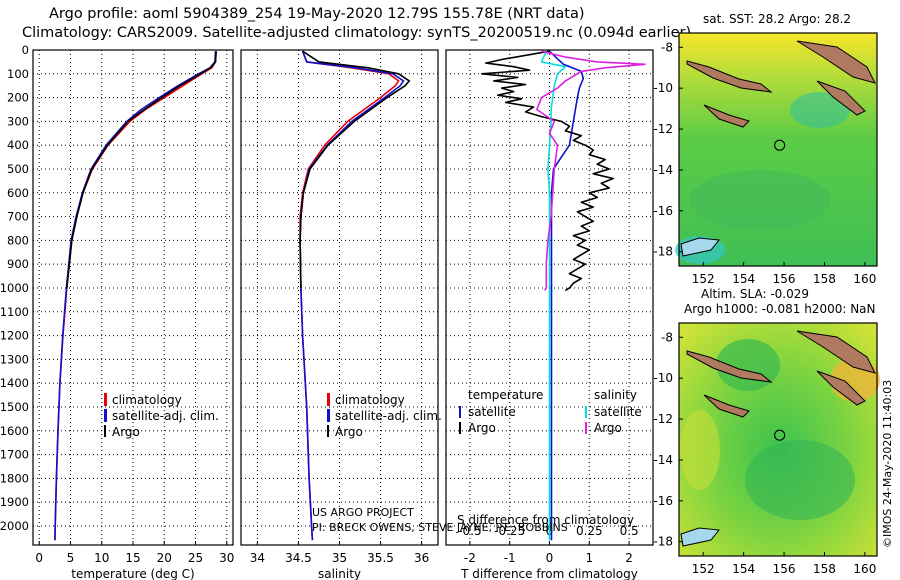 Image resolution: width=900 pixels, height=580 pixels. Describe the element at coordinates (629, 531) in the screenshot. I see `difference-x2tick-label: 0.5` at that location.